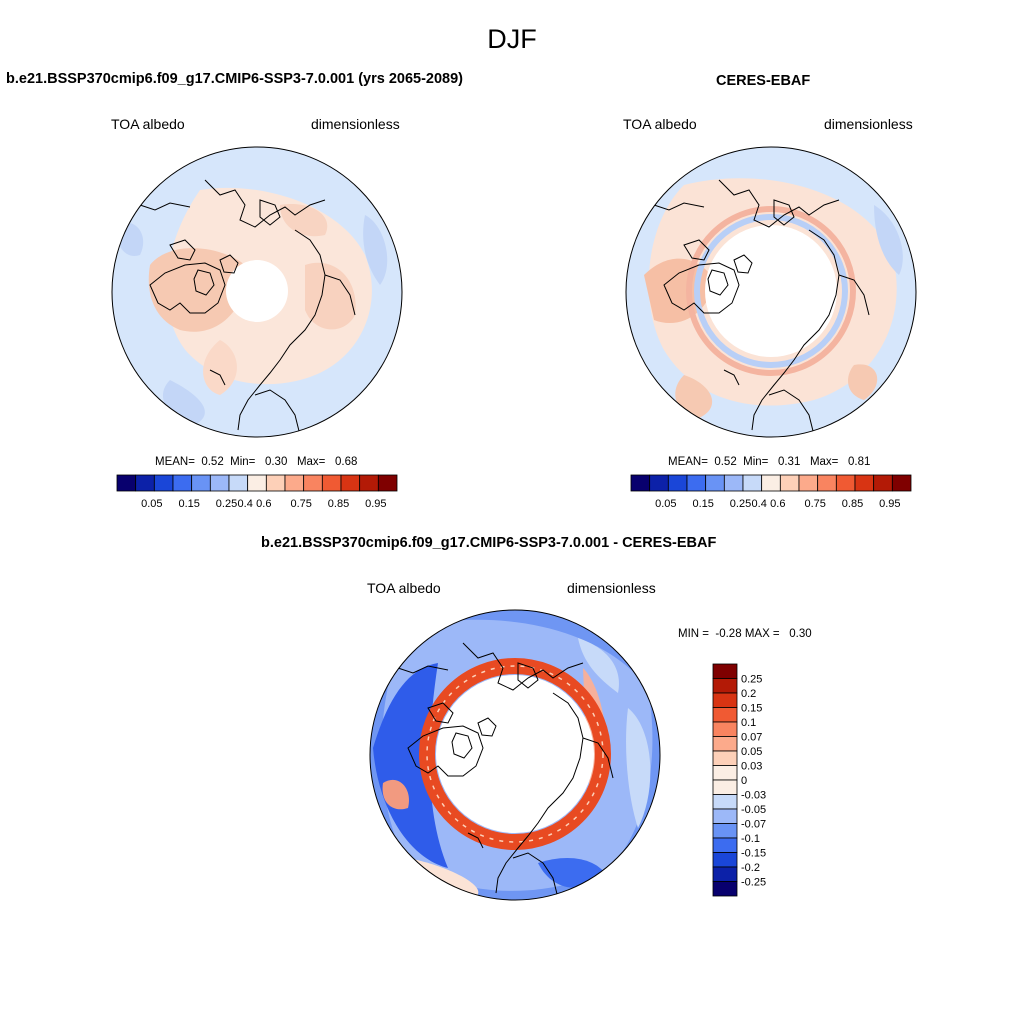  What do you see at coordinates (300, 504) in the screenshot?
I see `panel-1-colorbar-tick-label: 0.75` at bounding box center [300, 504].